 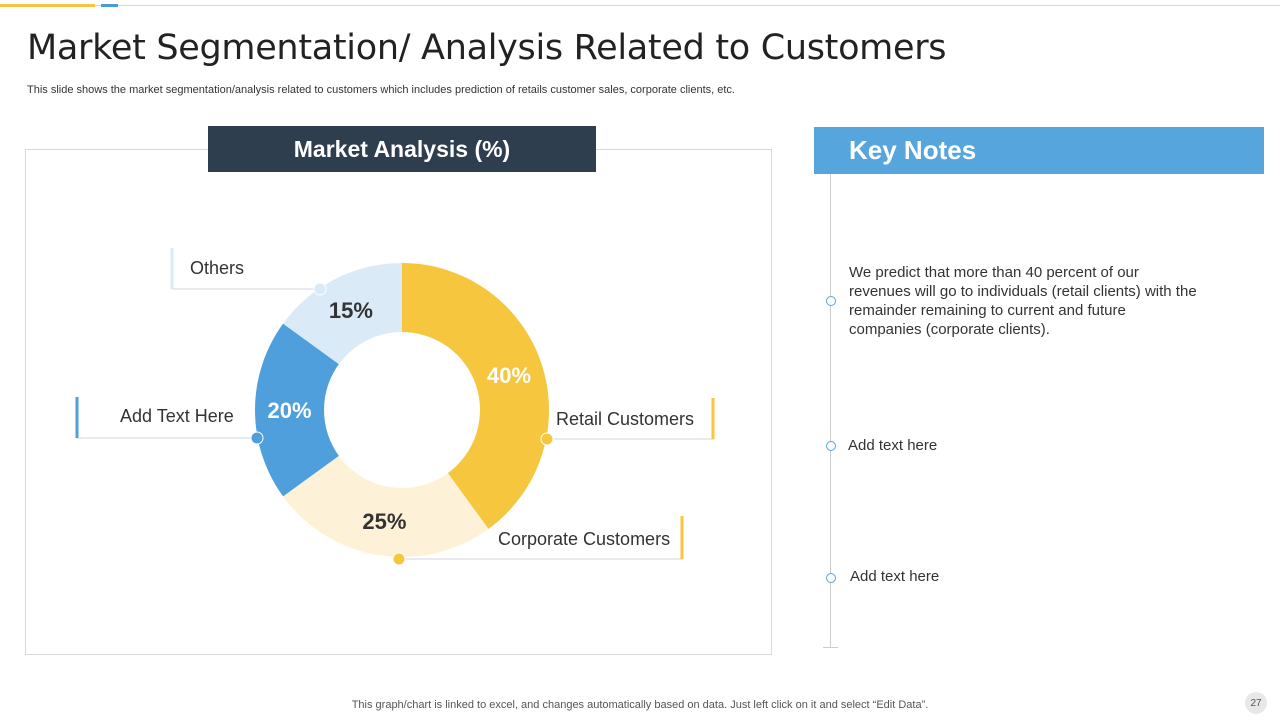 What do you see at coordinates (386, 506) in the screenshot?
I see `donut-slice-corporate` at bounding box center [386, 506].